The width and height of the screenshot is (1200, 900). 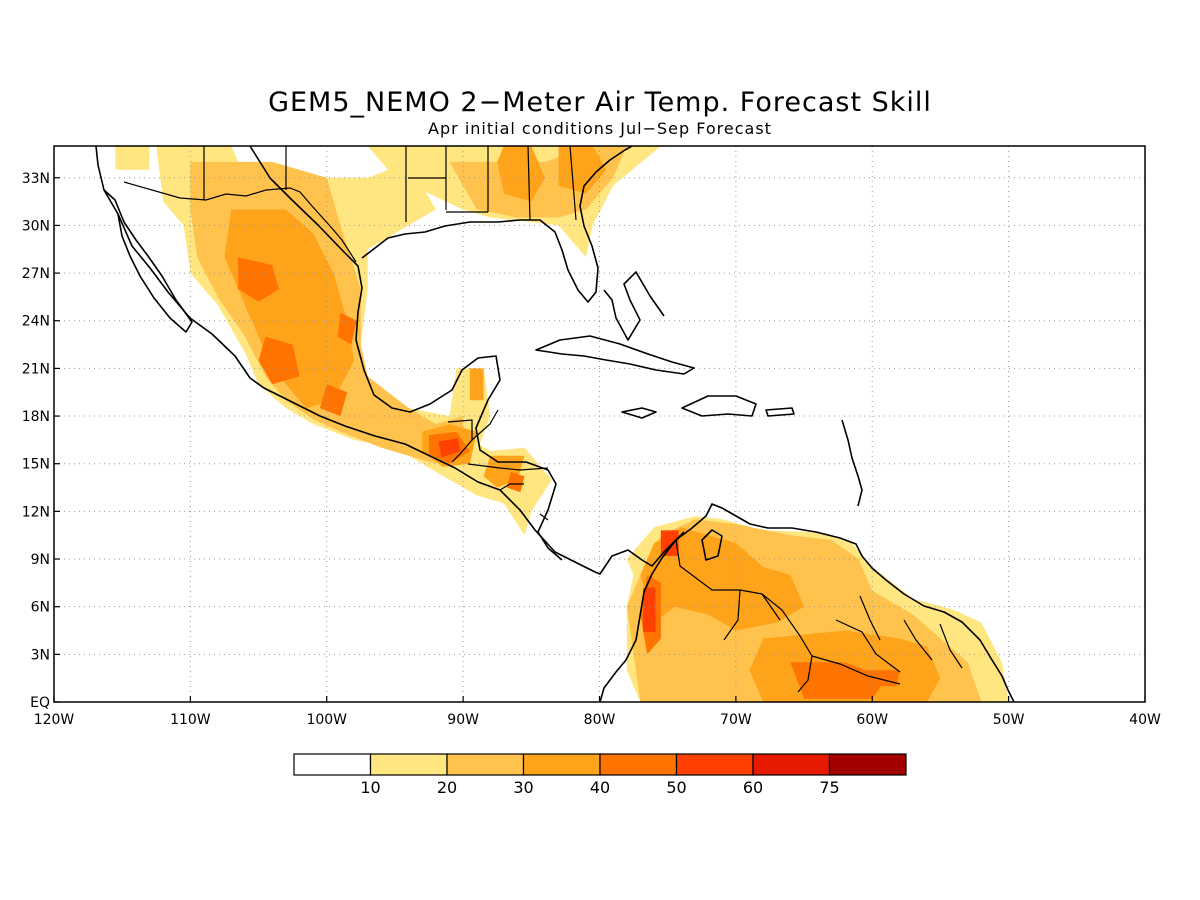 I want to click on lat-tick-label: 3N, so click(x=40, y=655).